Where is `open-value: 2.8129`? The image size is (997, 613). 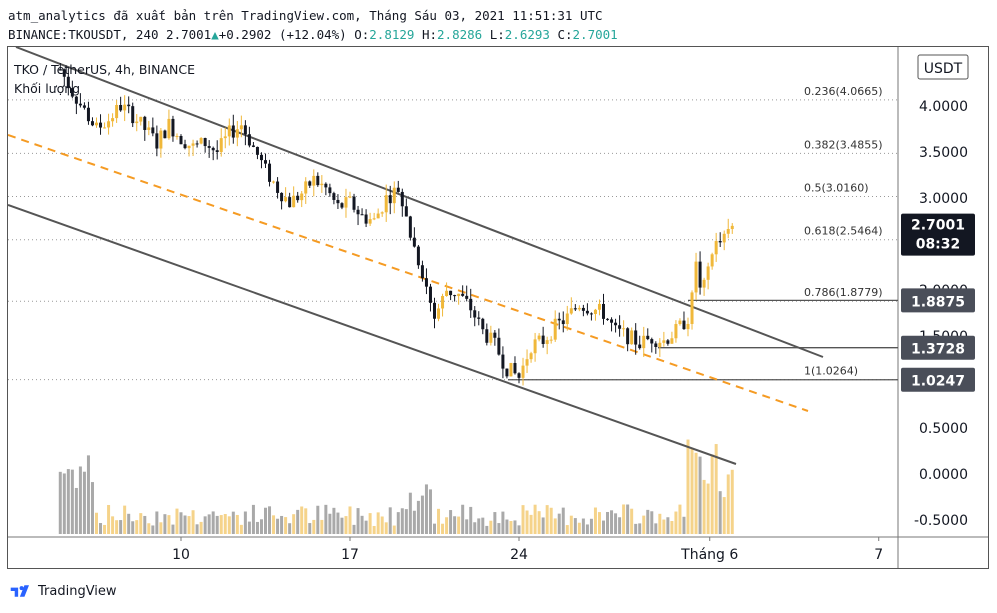
open-value: 2.8129 is located at coordinates (392, 34).